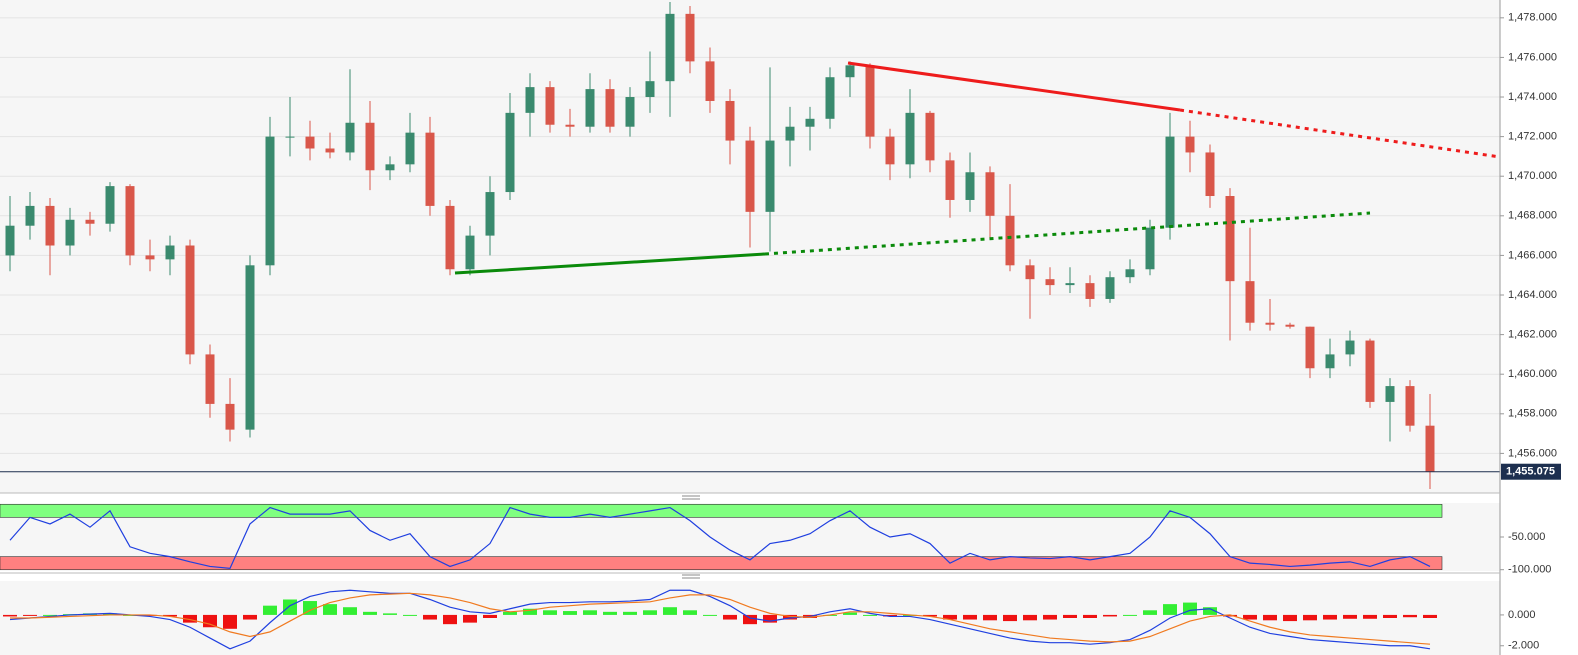 The width and height of the screenshot is (1578, 655). I want to click on y-tick-label: 1,460.000, so click(1532, 374).